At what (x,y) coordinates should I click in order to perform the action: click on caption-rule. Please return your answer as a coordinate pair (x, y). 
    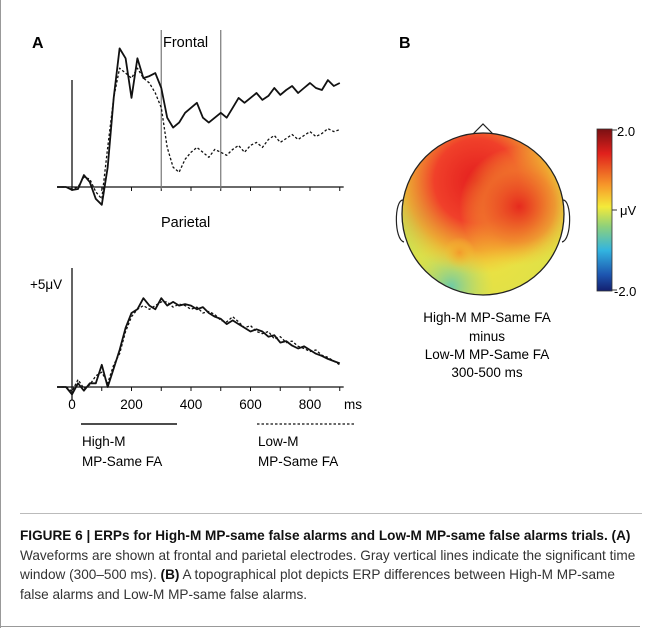
    Looking at the image, I should click on (331, 513).